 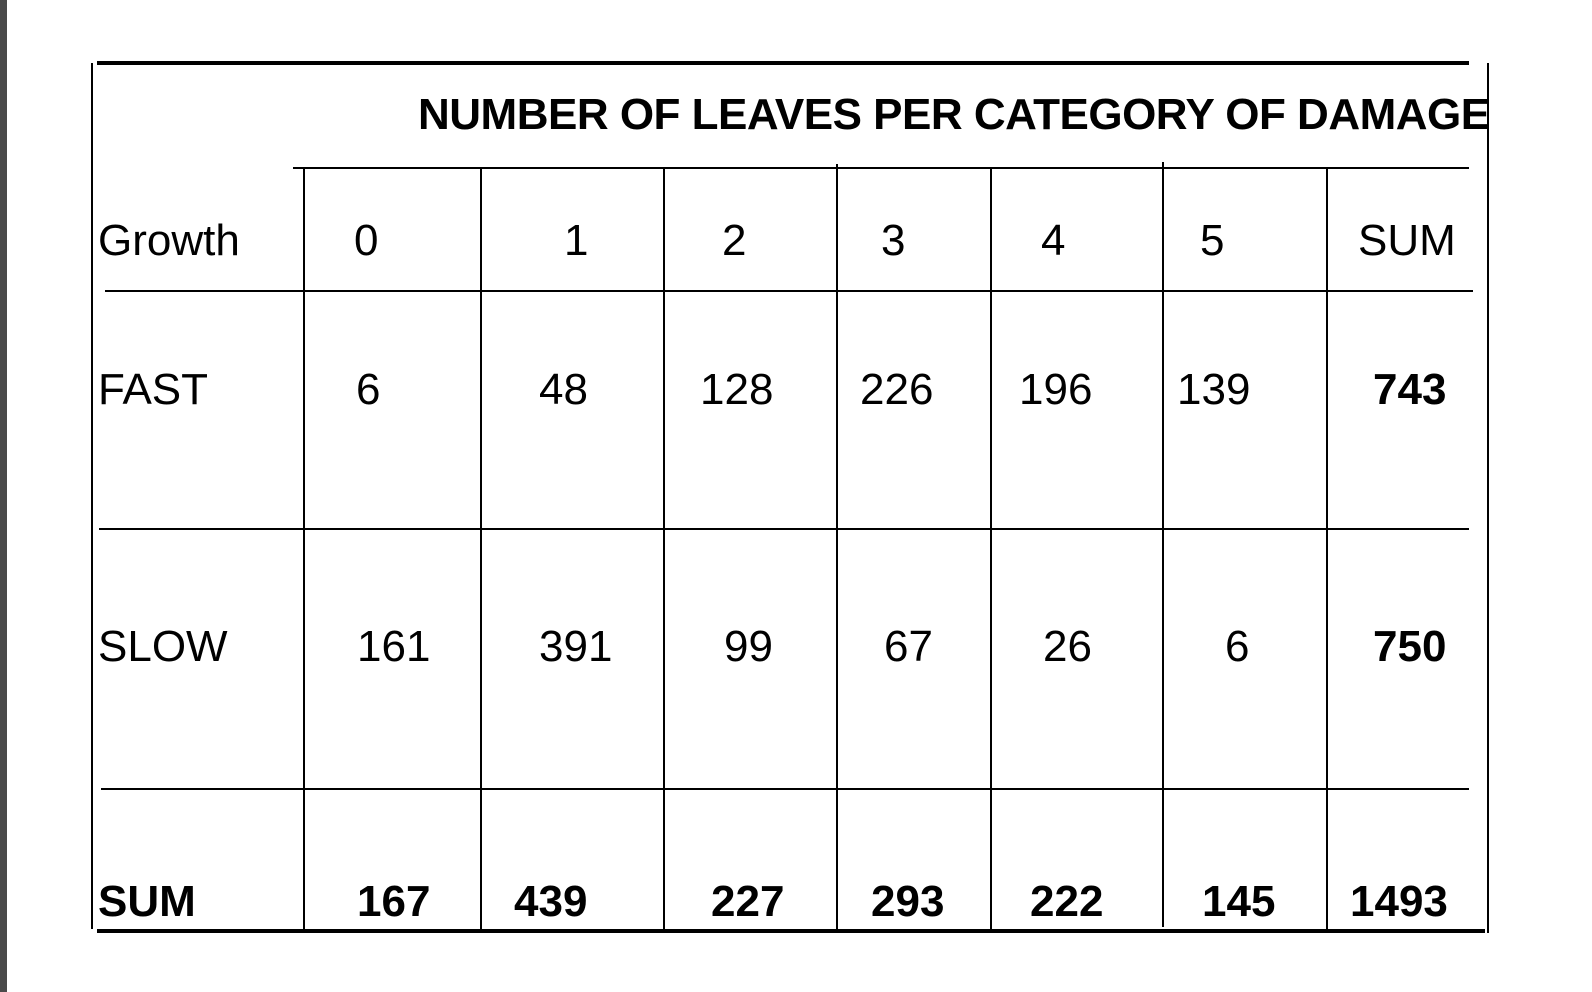 I want to click on table-cell: 67, so click(x=908, y=646).